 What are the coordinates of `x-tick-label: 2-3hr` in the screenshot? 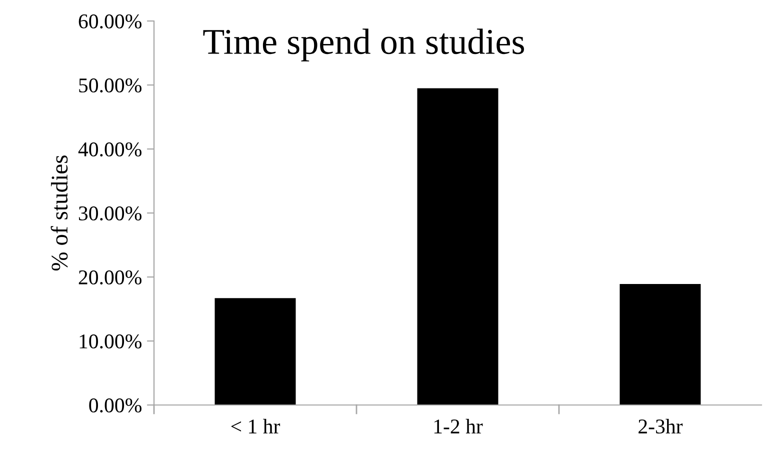 It's located at (660, 426).